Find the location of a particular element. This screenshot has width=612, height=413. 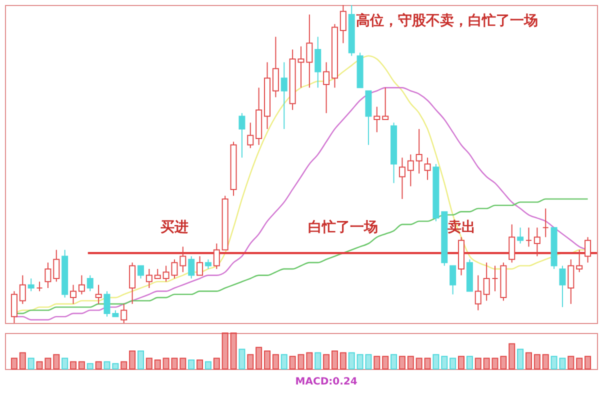

text: MACD:0.24 is located at coordinates (326, 382).